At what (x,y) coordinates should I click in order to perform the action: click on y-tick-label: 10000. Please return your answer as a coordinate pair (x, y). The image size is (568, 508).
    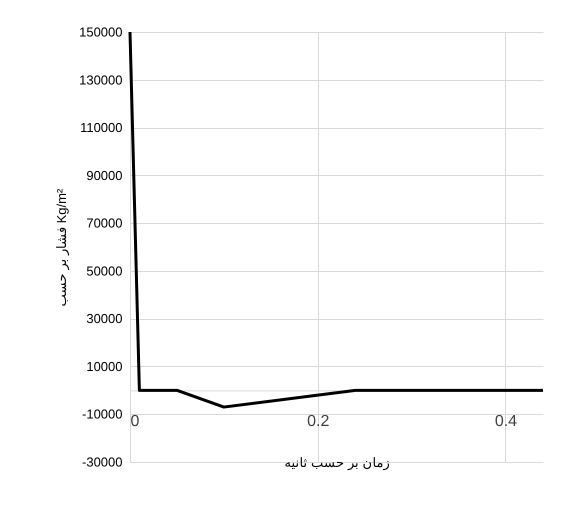
    Looking at the image, I should click on (104, 366).